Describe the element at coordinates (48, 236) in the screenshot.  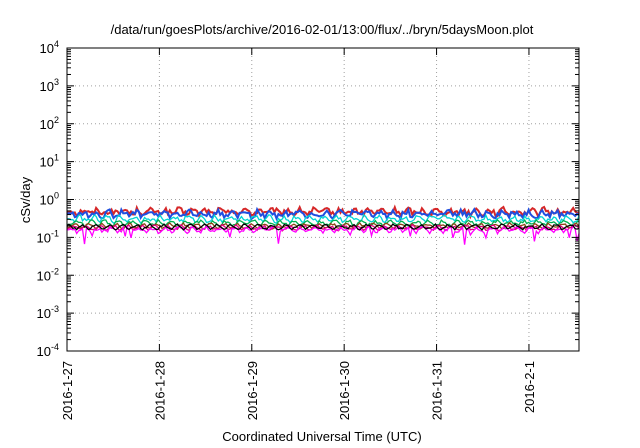
I see `y-tick-label: 10⁻¹` at that location.